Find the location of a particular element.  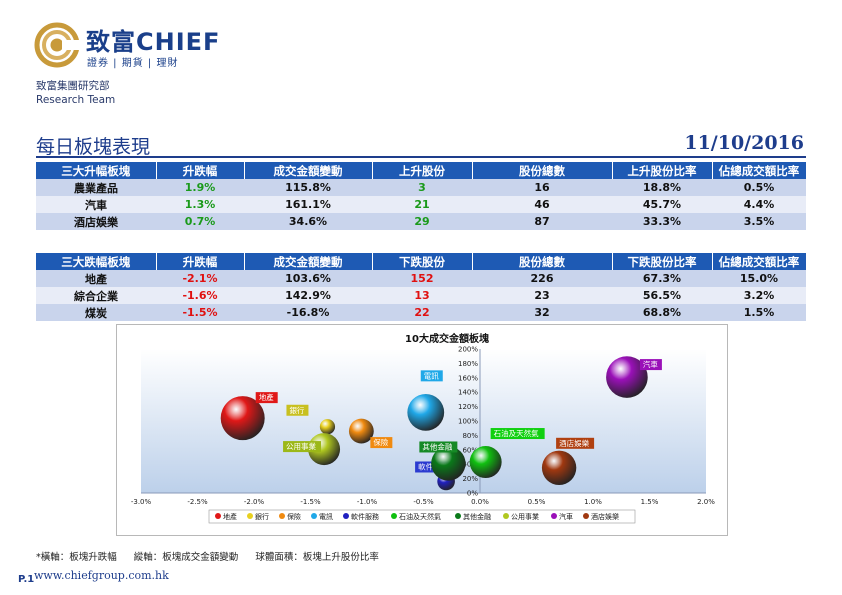

column-header: 佔總成交額比率 is located at coordinates (759, 261).